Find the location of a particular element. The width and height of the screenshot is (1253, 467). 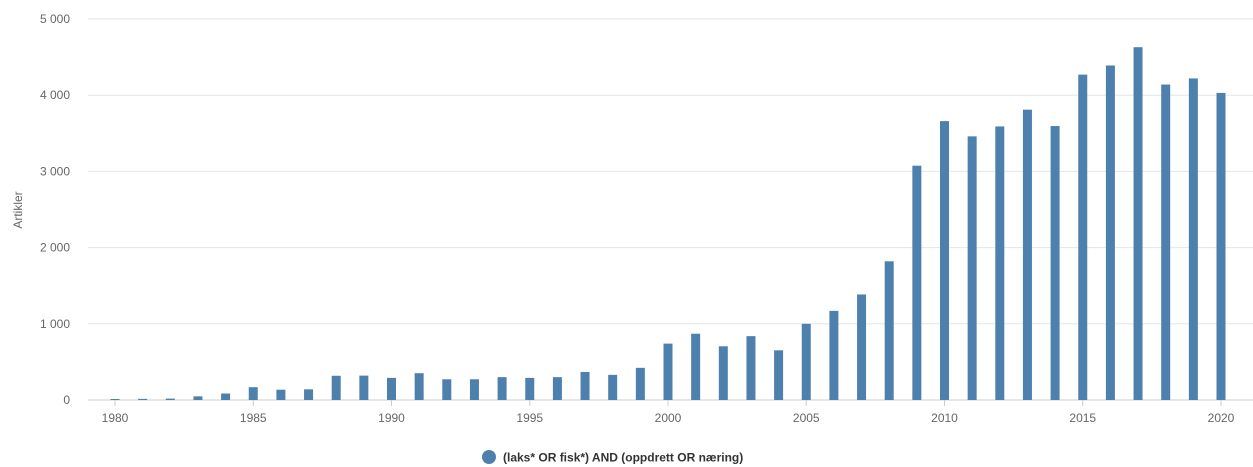

bar-1989 is located at coordinates (364, 387).